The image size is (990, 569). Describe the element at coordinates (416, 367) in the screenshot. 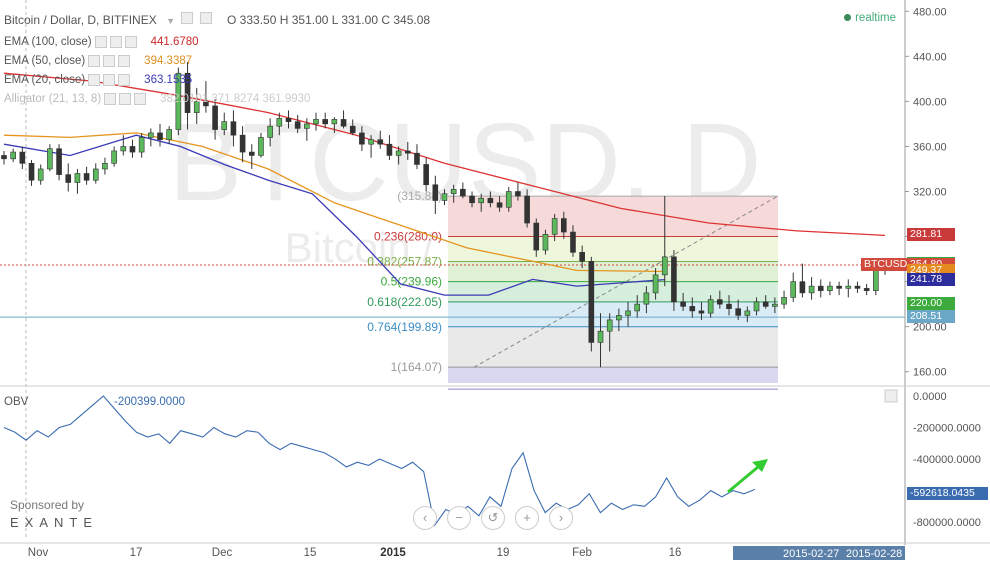

I see `fib-label-6: 1(164.07)` at that location.